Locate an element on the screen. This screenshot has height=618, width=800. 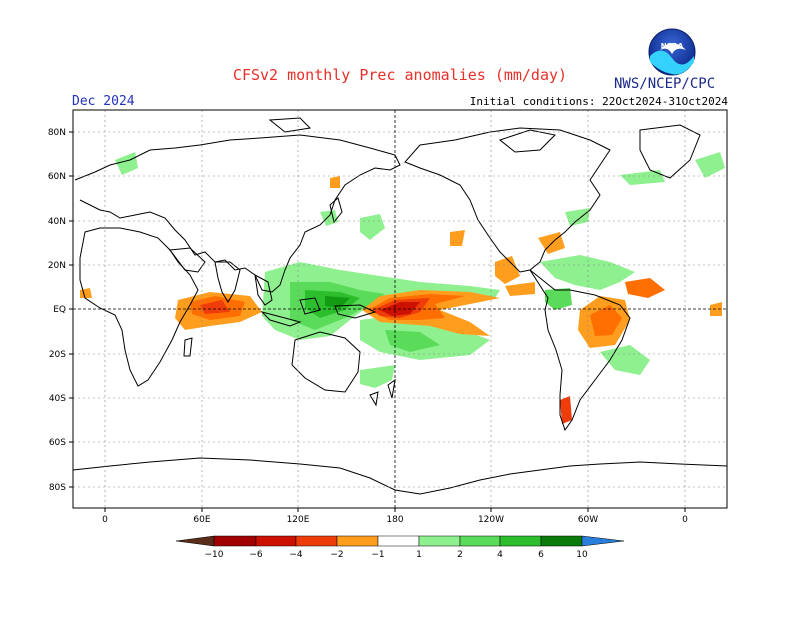
chart-title: CFSv2 monthly Prec anomalies (mm/day) is located at coordinates (400, 75).